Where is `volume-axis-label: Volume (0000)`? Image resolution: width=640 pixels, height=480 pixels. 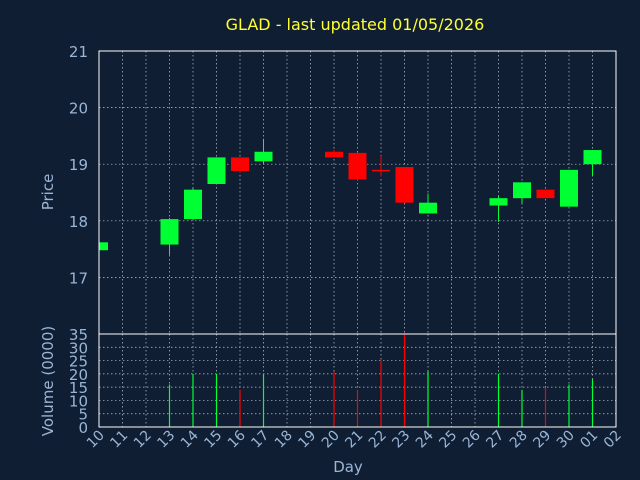
volume-axis-label: Volume (0000) is located at coordinates (48, 381).